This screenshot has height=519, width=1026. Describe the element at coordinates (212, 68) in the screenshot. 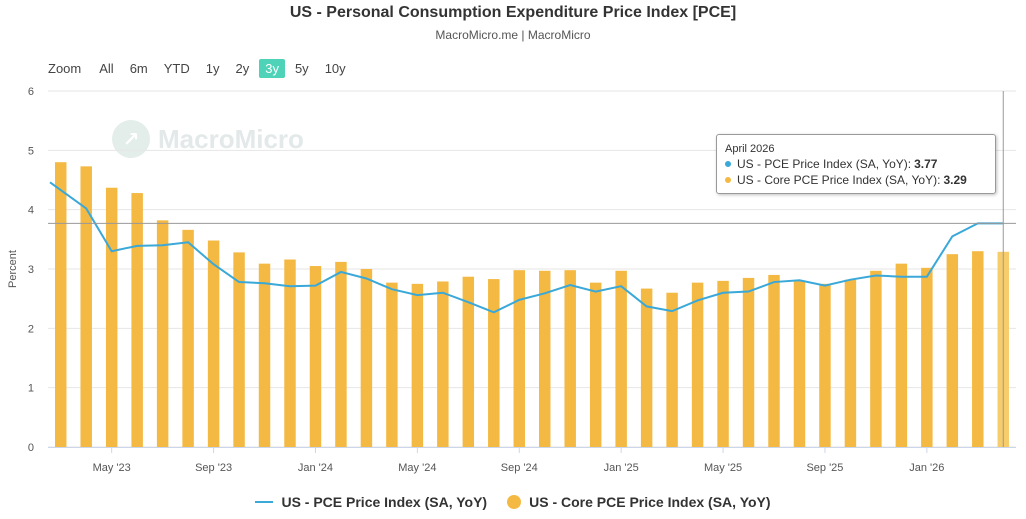

I see `zoom-1y-button: 1y` at that location.